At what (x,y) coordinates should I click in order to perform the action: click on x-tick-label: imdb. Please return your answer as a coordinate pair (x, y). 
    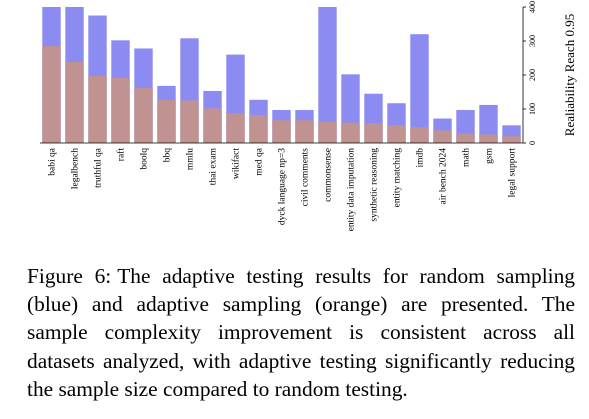
    Looking at the image, I should click on (421, 158).